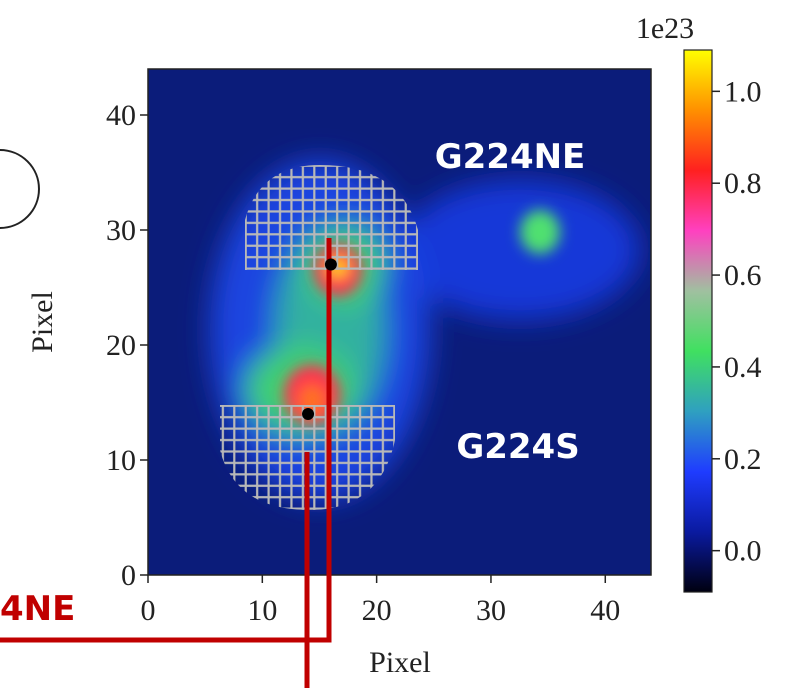 This screenshot has width=804, height=688. Describe the element at coordinates (698, 321) in the screenshot. I see `colorbar` at that location.